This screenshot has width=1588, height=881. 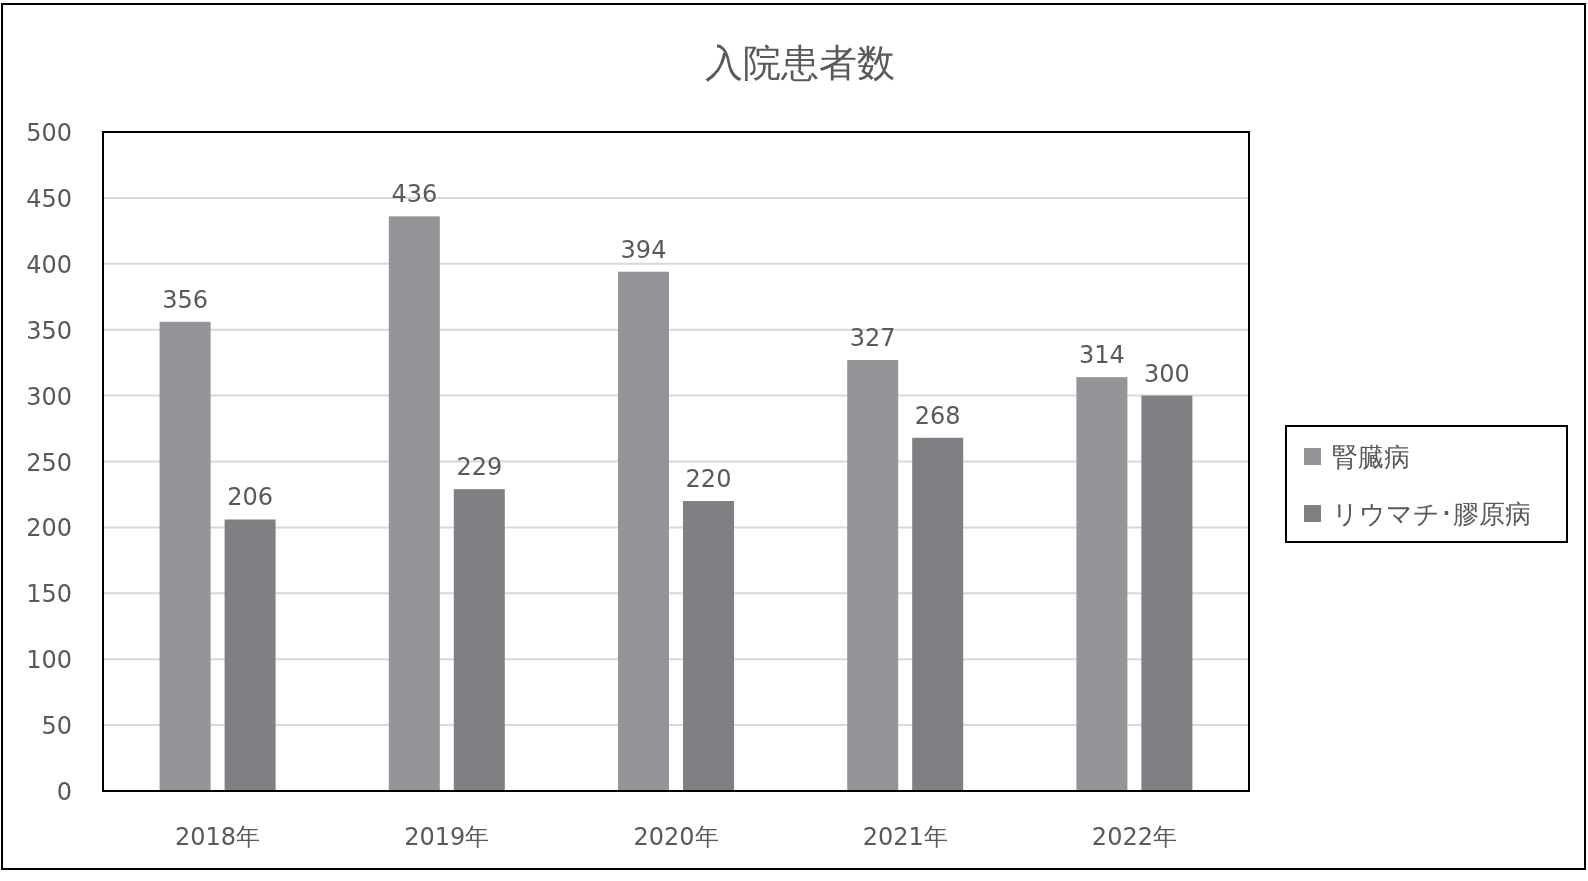 I want to click on data-label: 300, so click(x=1166, y=373).